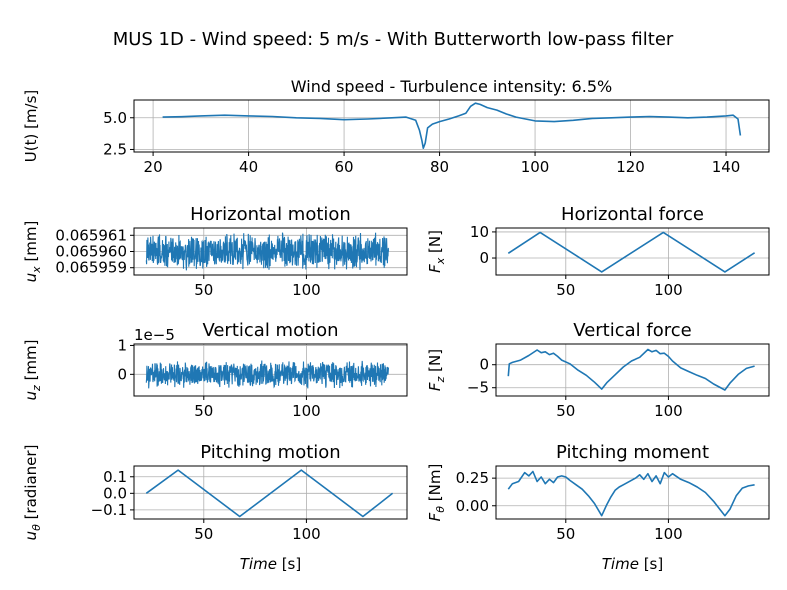 This screenshot has width=787, height=590. I want to click on y-axis-label: Fz [N], so click(436, 370).